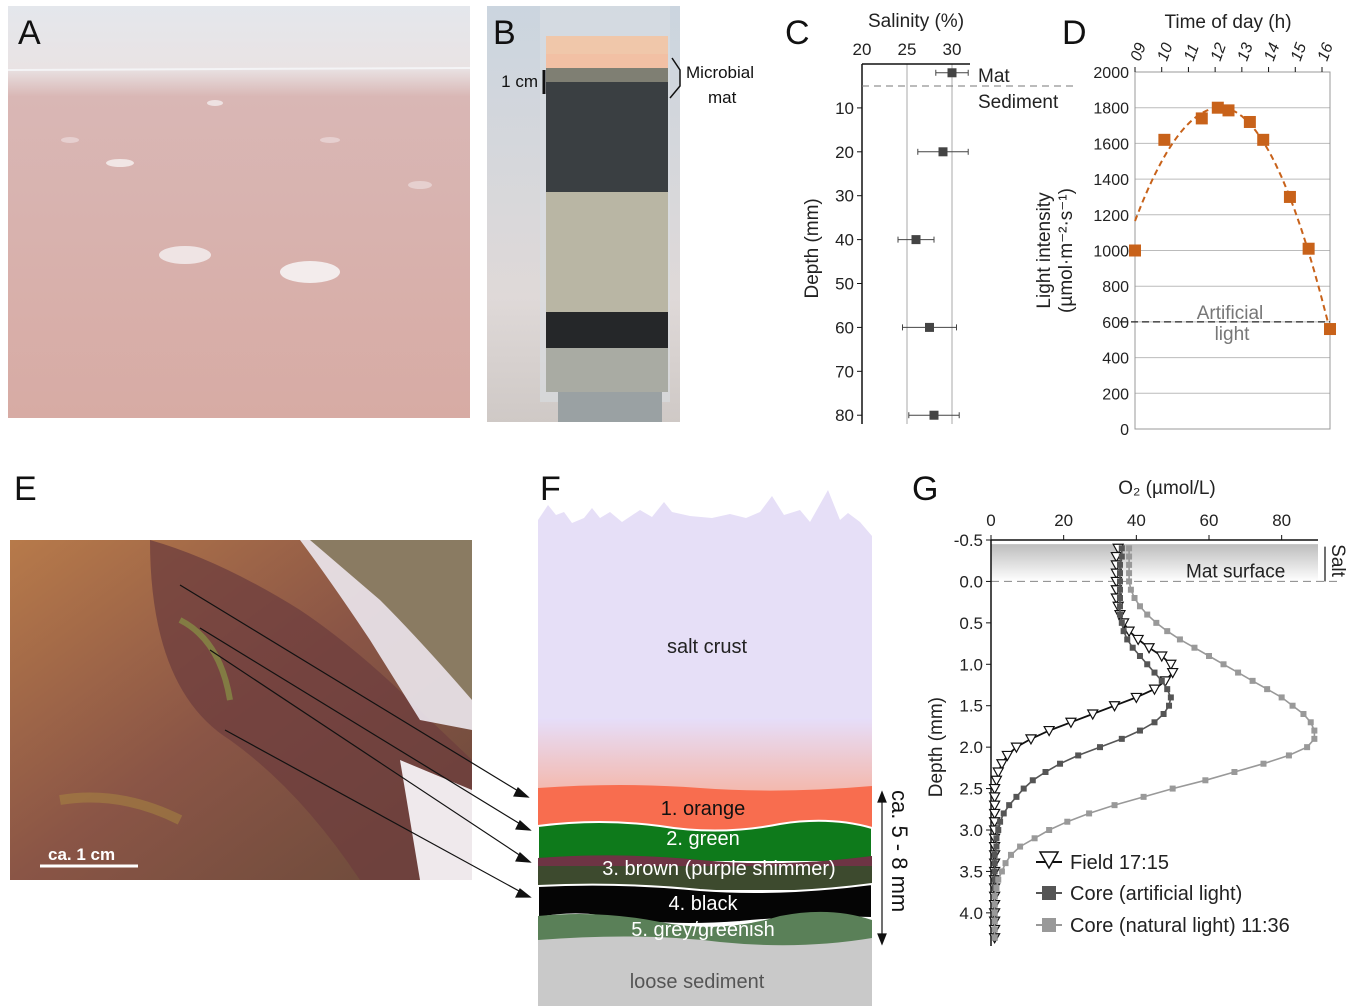 The image size is (1358, 1006). What do you see at coordinates (1018, 102) in the screenshot?
I see `annotation-sediment-c: Sediment` at bounding box center [1018, 102].